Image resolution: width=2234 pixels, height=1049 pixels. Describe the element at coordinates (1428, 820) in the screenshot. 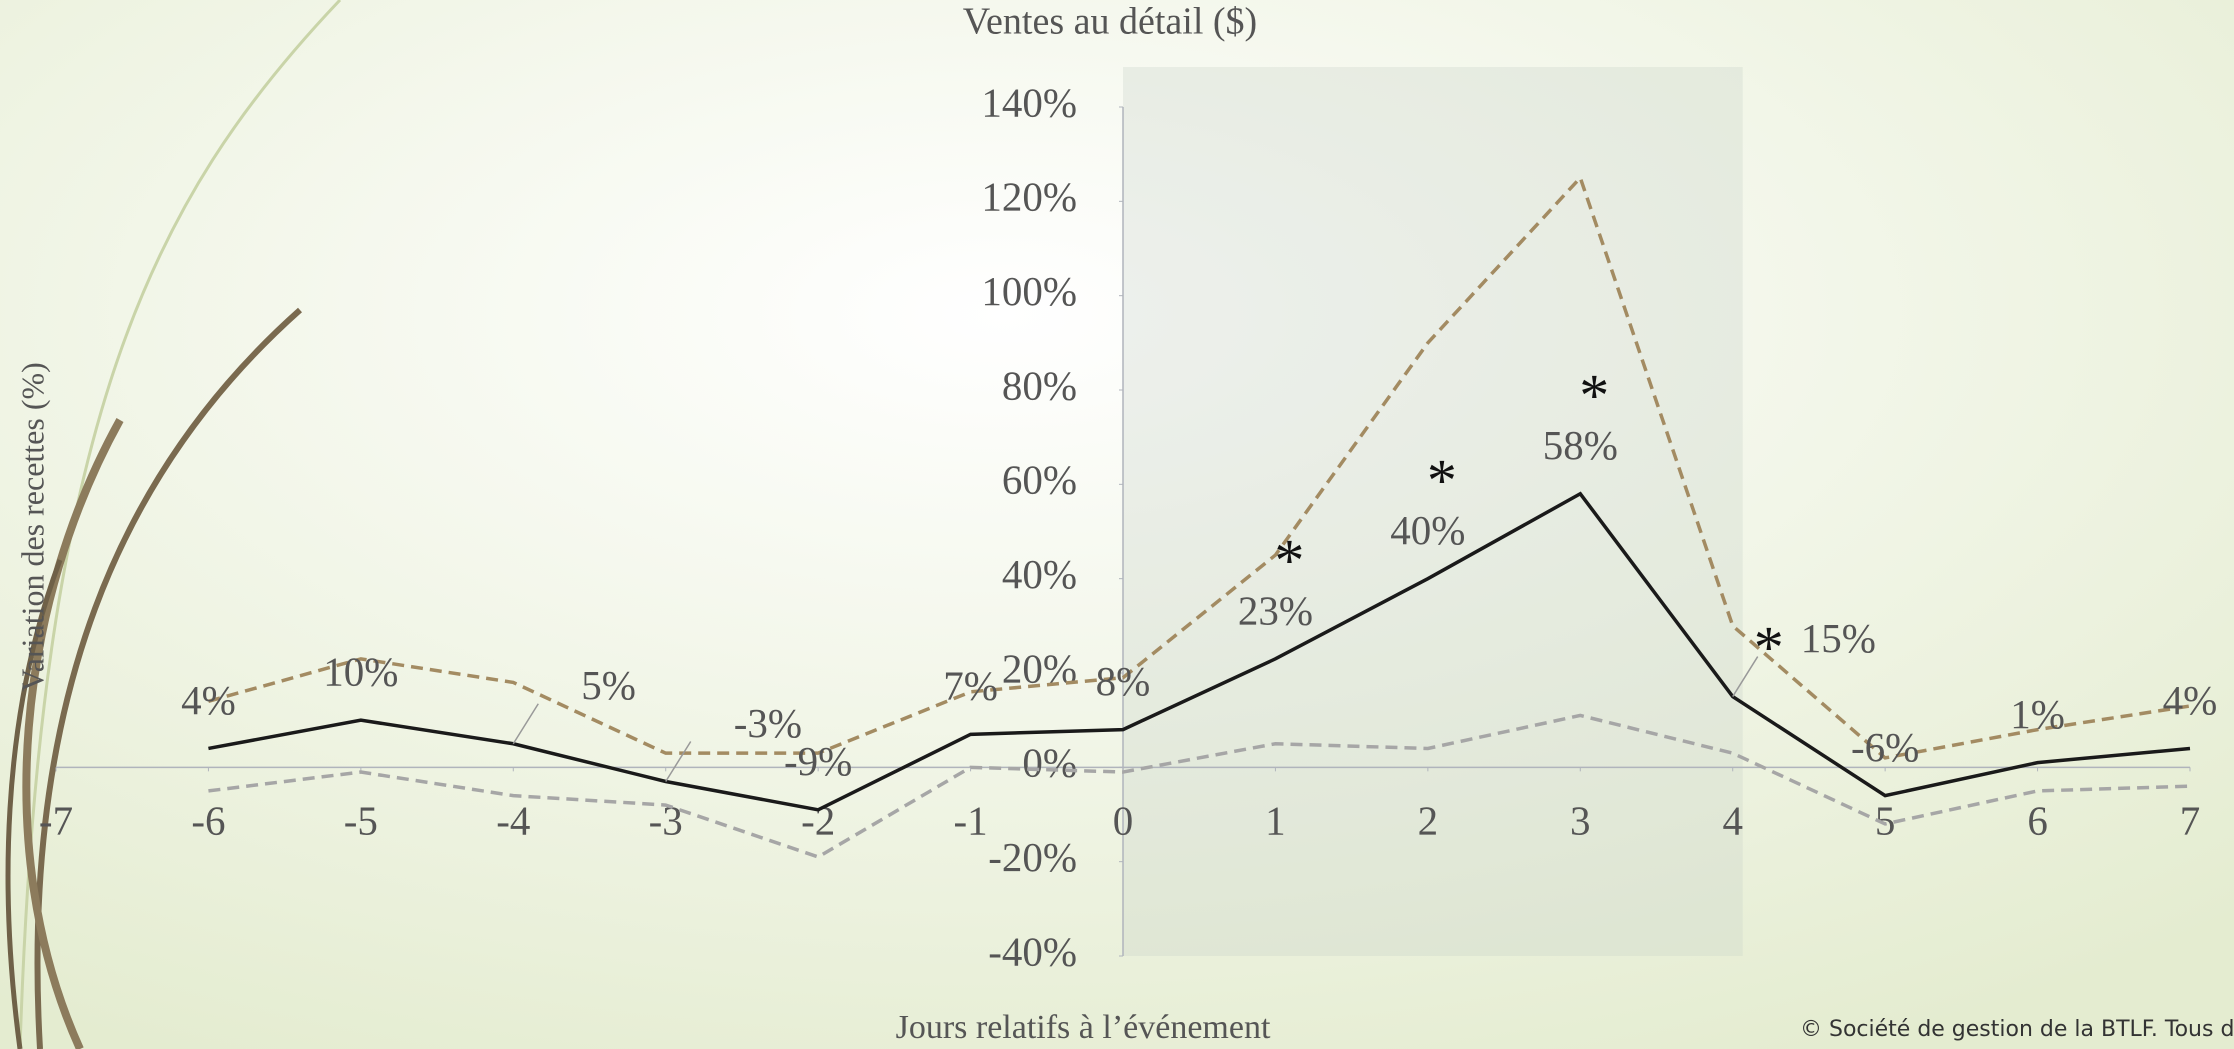

I see `x-tick-label: 2` at that location.